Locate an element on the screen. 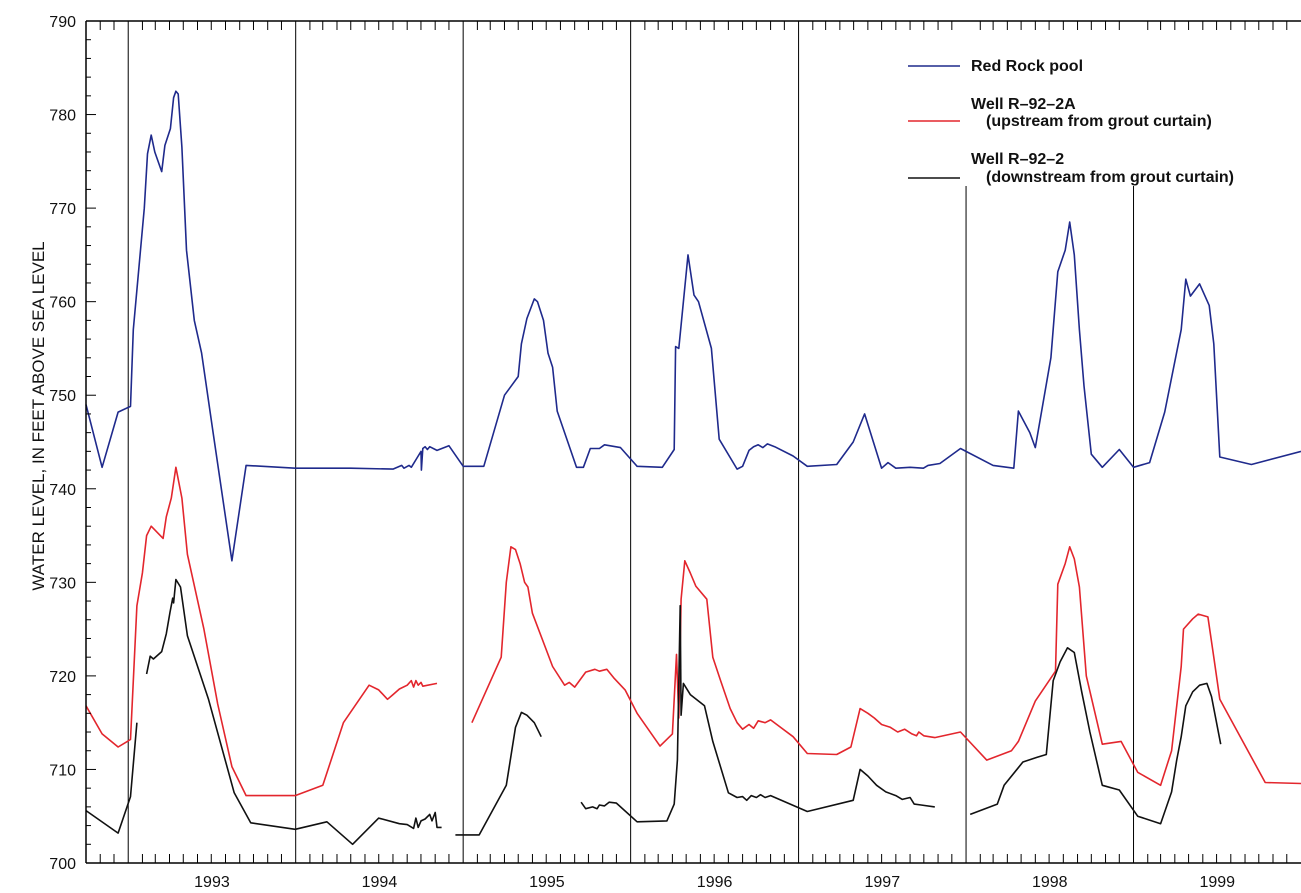  y-tick-label: 790 is located at coordinates (62, 22).